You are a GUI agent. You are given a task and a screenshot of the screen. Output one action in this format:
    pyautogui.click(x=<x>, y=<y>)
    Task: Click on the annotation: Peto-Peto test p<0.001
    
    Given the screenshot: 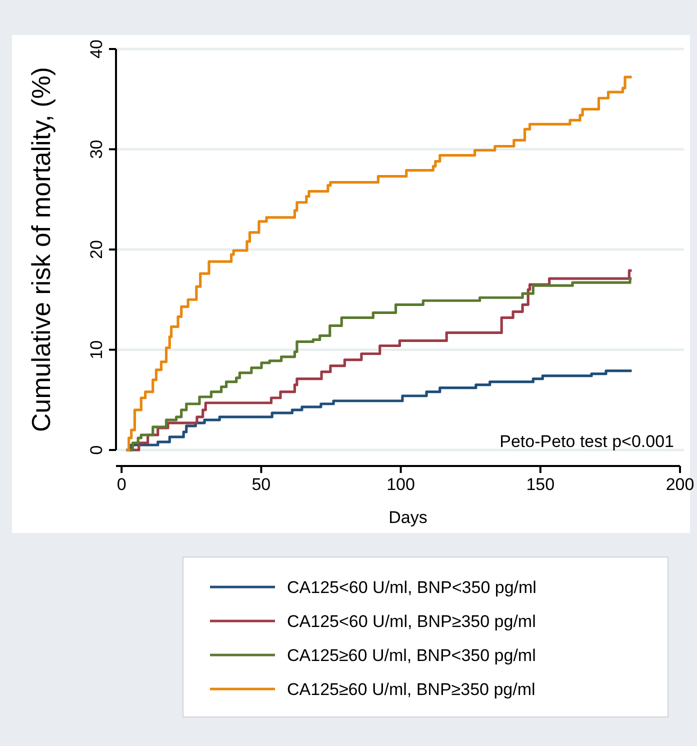 What is the action you would take?
    pyautogui.click(x=587, y=441)
    